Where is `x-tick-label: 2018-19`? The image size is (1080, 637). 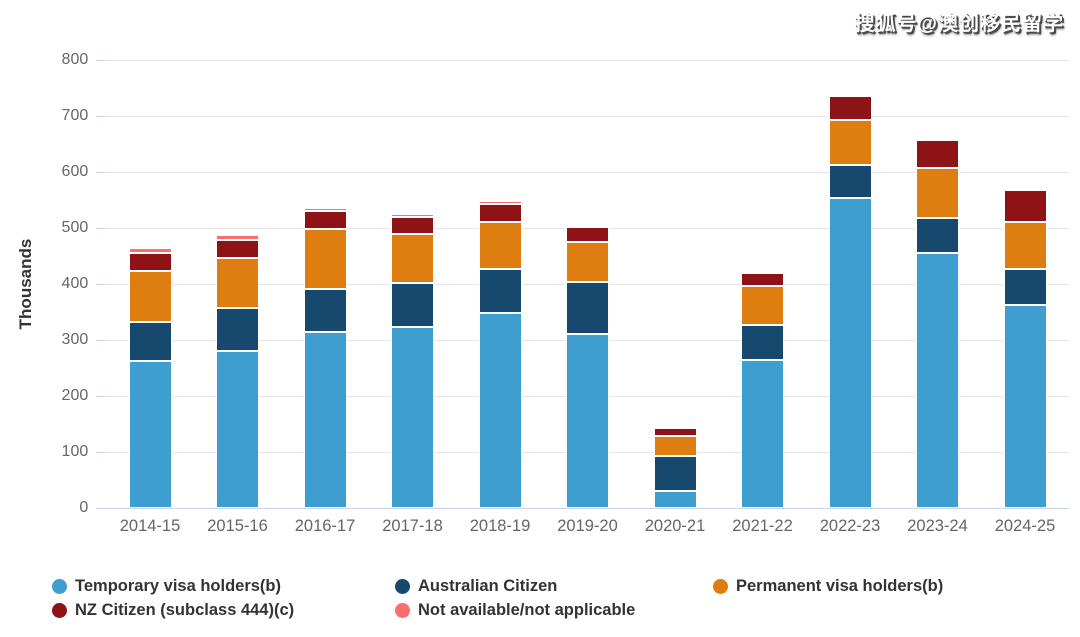 x-tick-label: 2018-19 is located at coordinates (500, 526).